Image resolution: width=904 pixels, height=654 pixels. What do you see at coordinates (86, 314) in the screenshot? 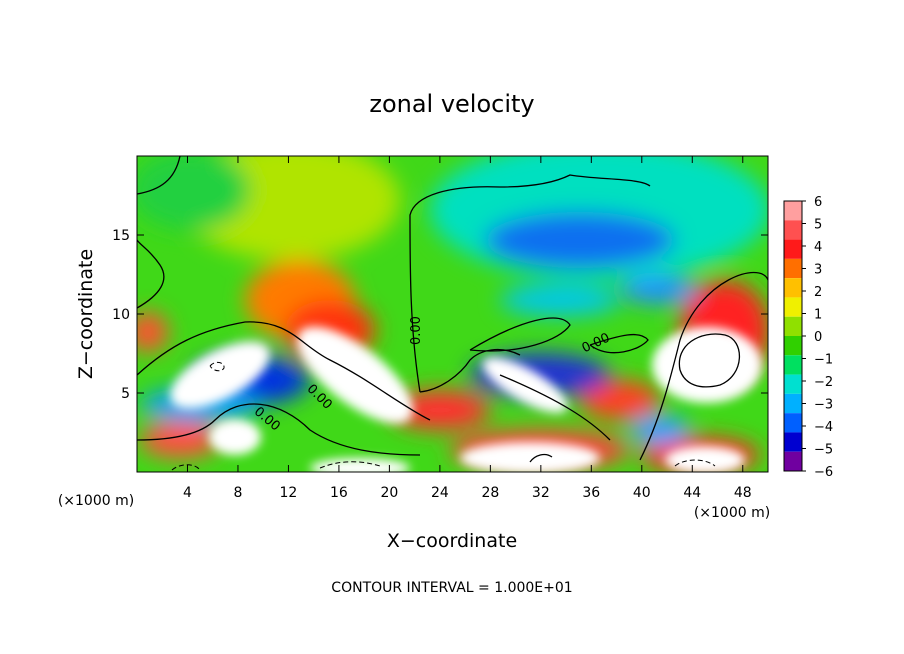
I see `y-axis-label: Z−coordinate` at bounding box center [86, 314].